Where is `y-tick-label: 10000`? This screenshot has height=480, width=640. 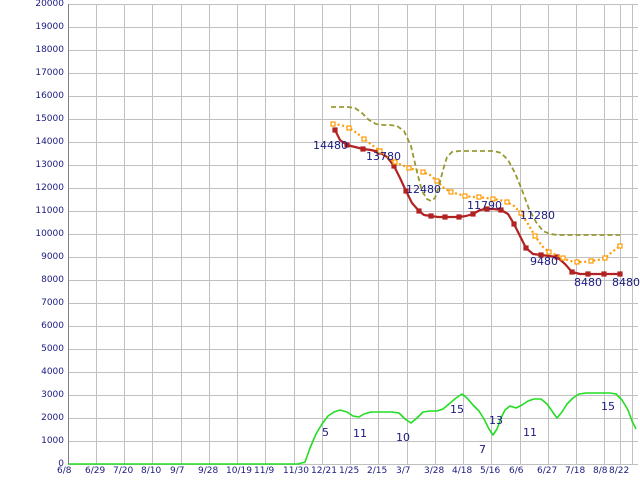
y-tick-label: 10000 is located at coordinates (49, 234).